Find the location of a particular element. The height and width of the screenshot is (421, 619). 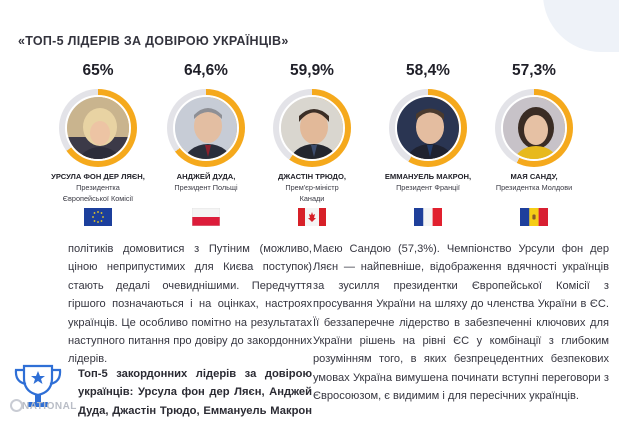

leader-percent: 59,9% is located at coordinates (312, 70).